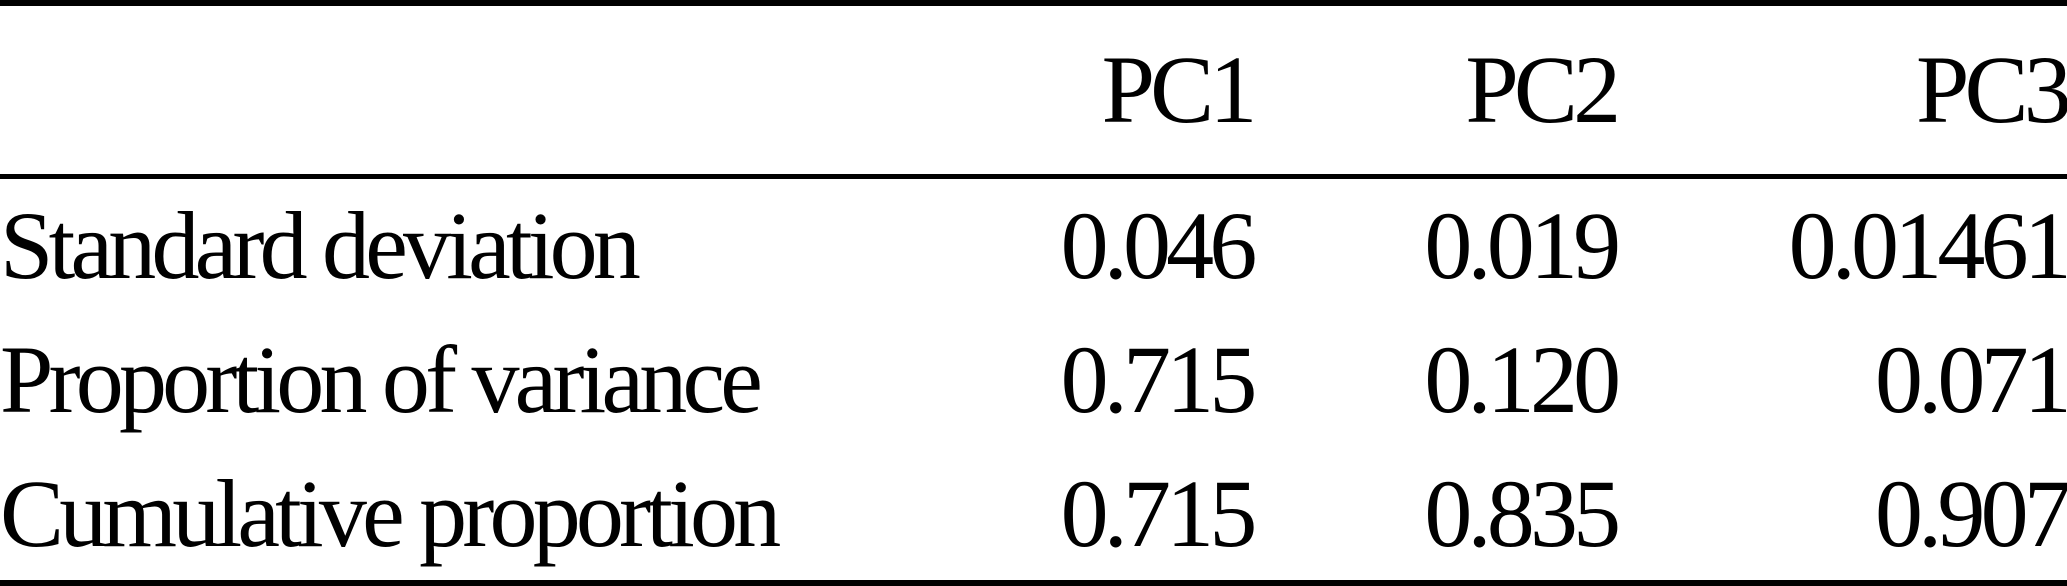  What do you see at coordinates (1179, 90) in the screenshot?
I see `header-cell-pc1: PC1` at bounding box center [1179, 90].